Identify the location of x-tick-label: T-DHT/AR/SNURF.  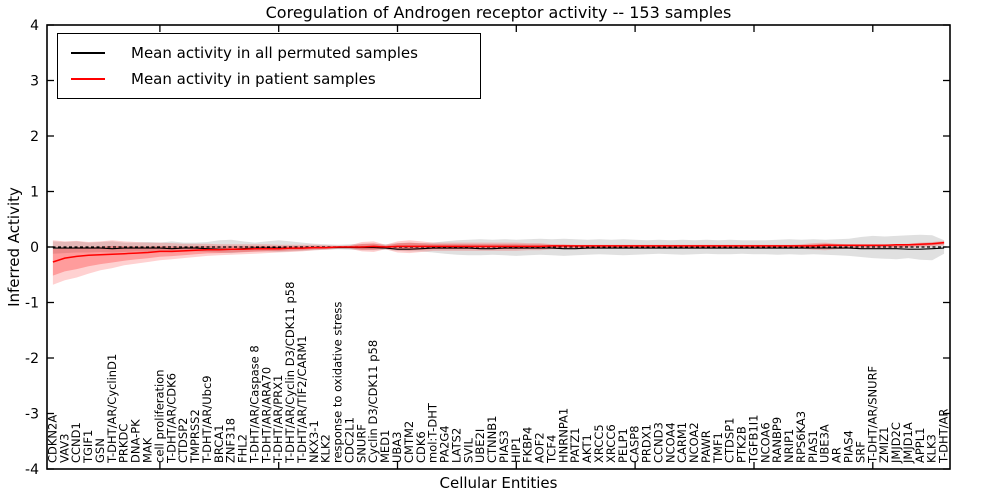
(872, 415).